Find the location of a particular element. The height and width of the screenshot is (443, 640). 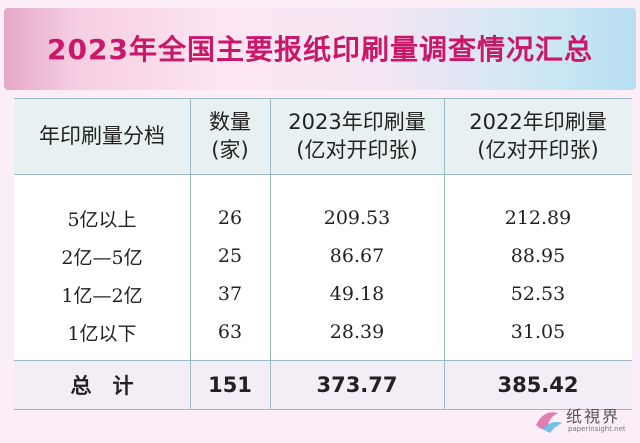

table-cell: 209.53 is located at coordinates (357, 218).